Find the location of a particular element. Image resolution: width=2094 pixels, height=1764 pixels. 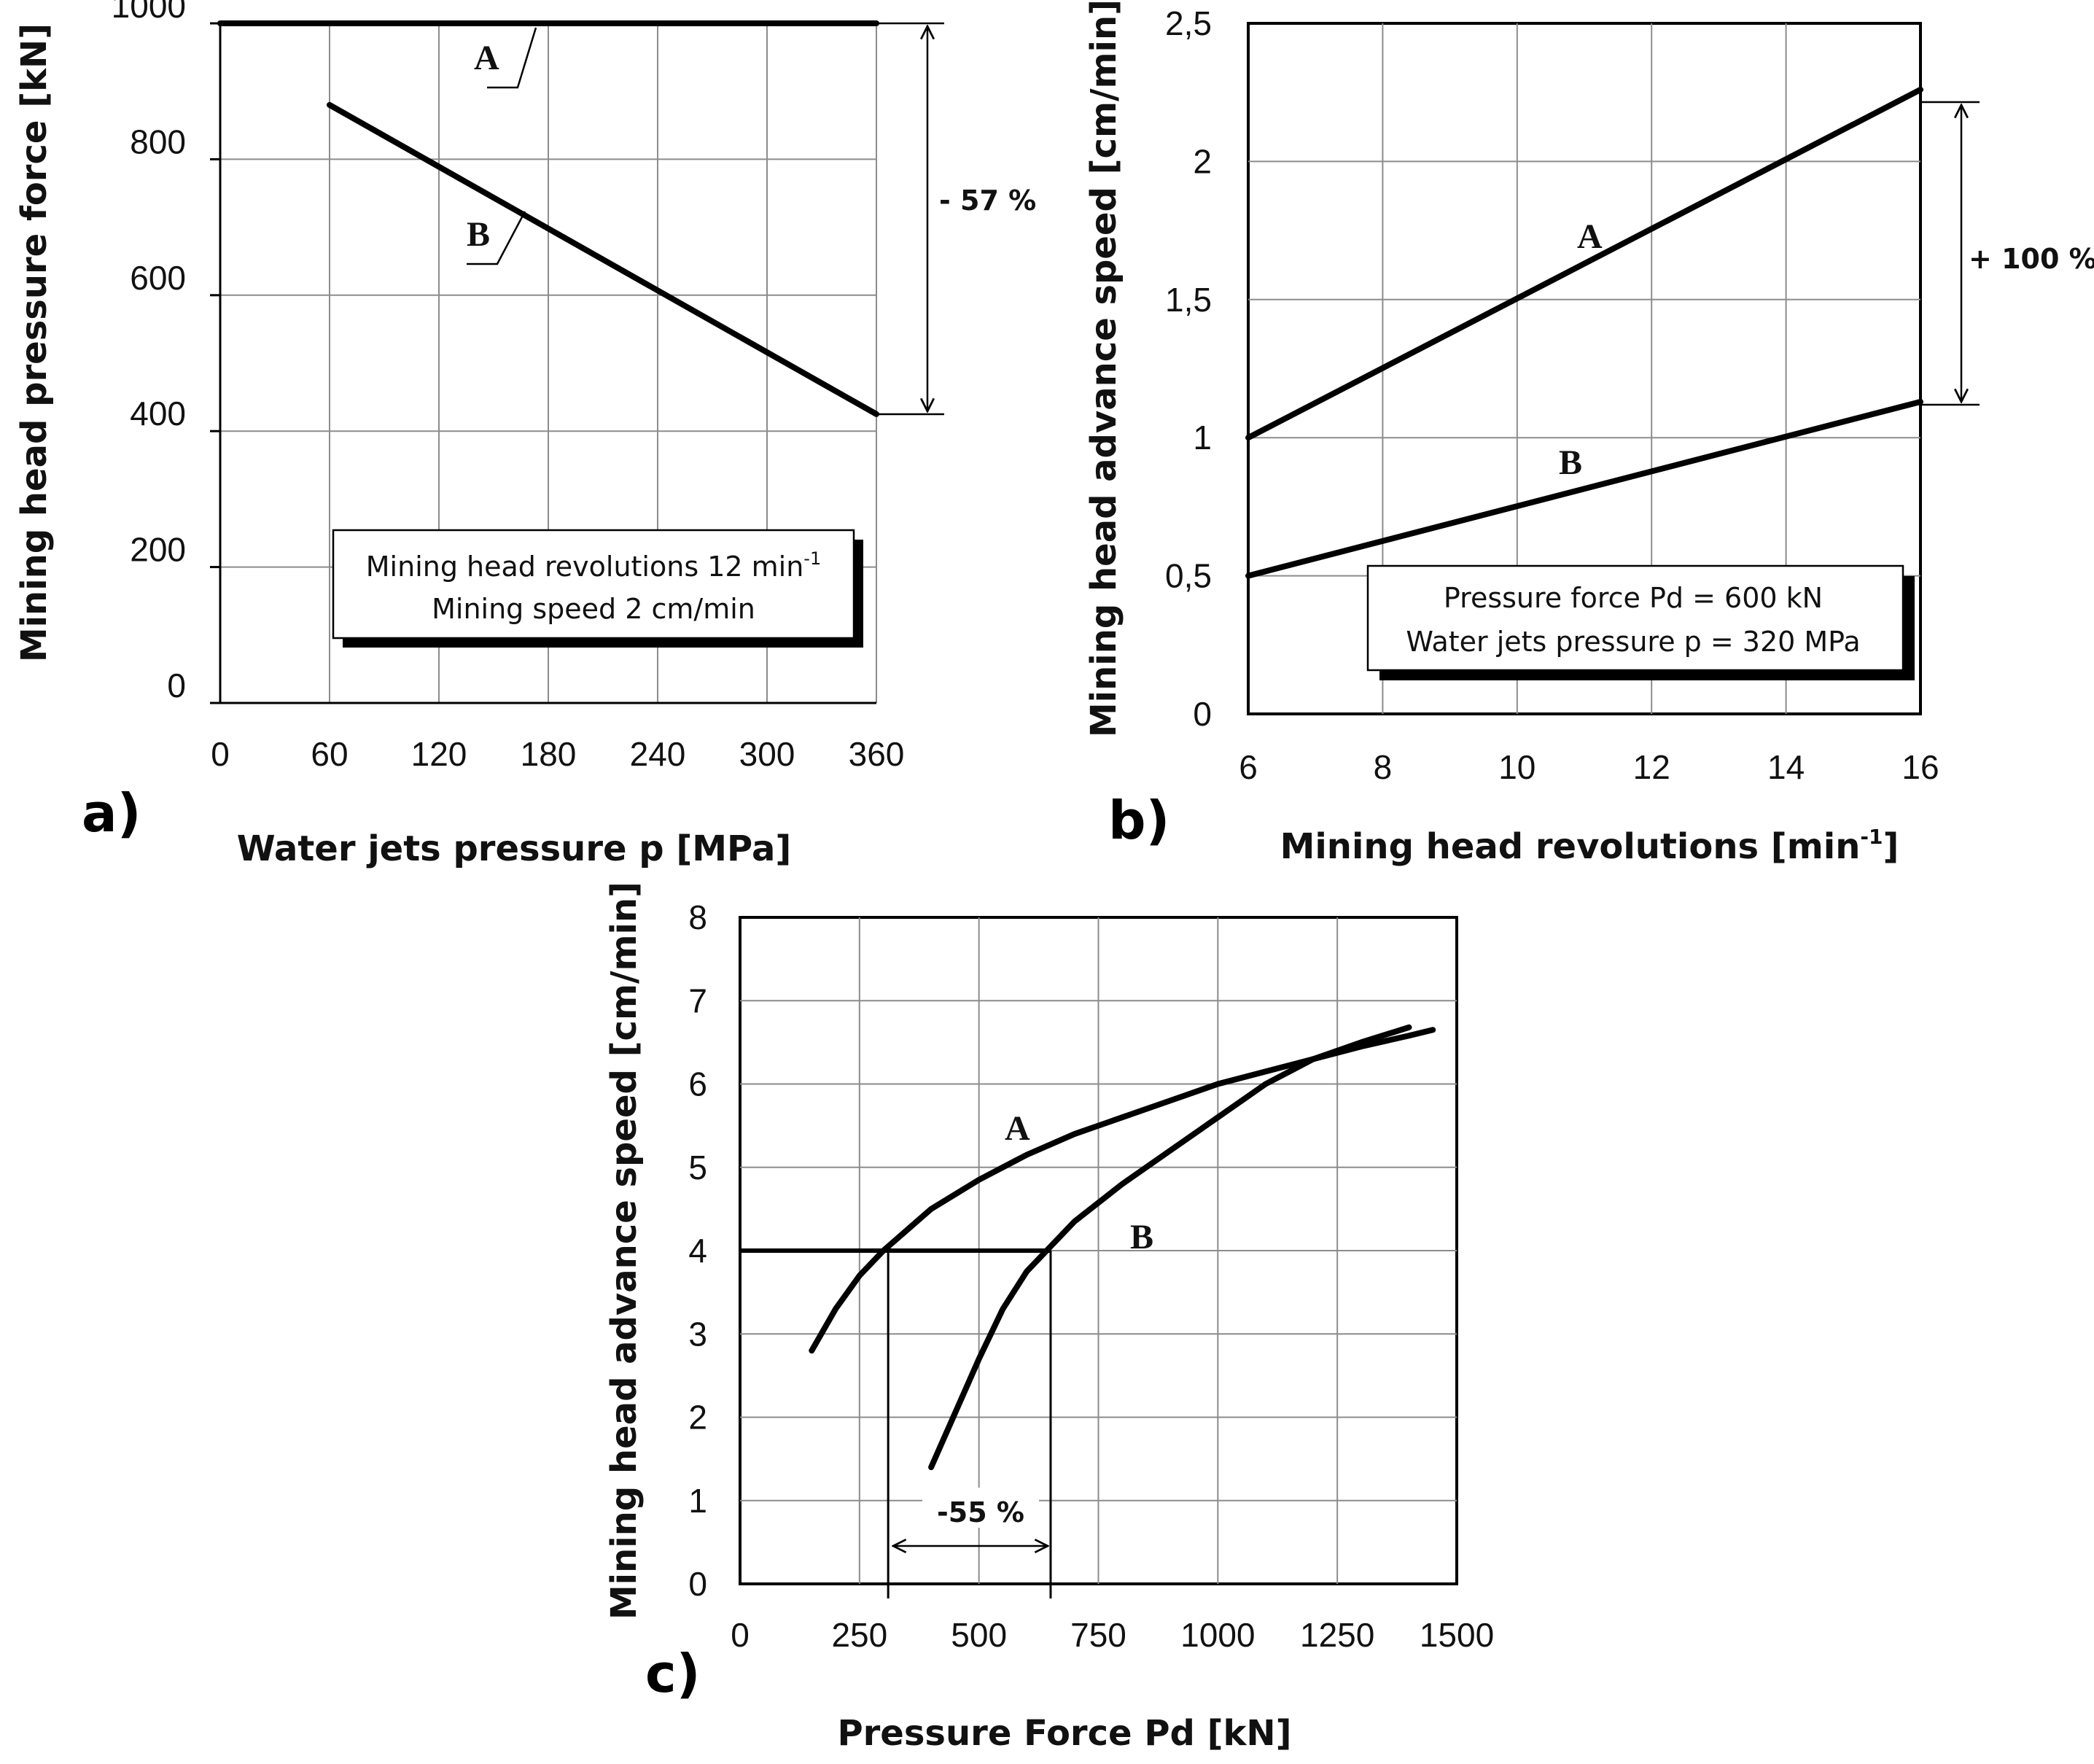

x-tick-labels: 0 250 500 750 1000 1250 1500 is located at coordinates (1112, 1635).